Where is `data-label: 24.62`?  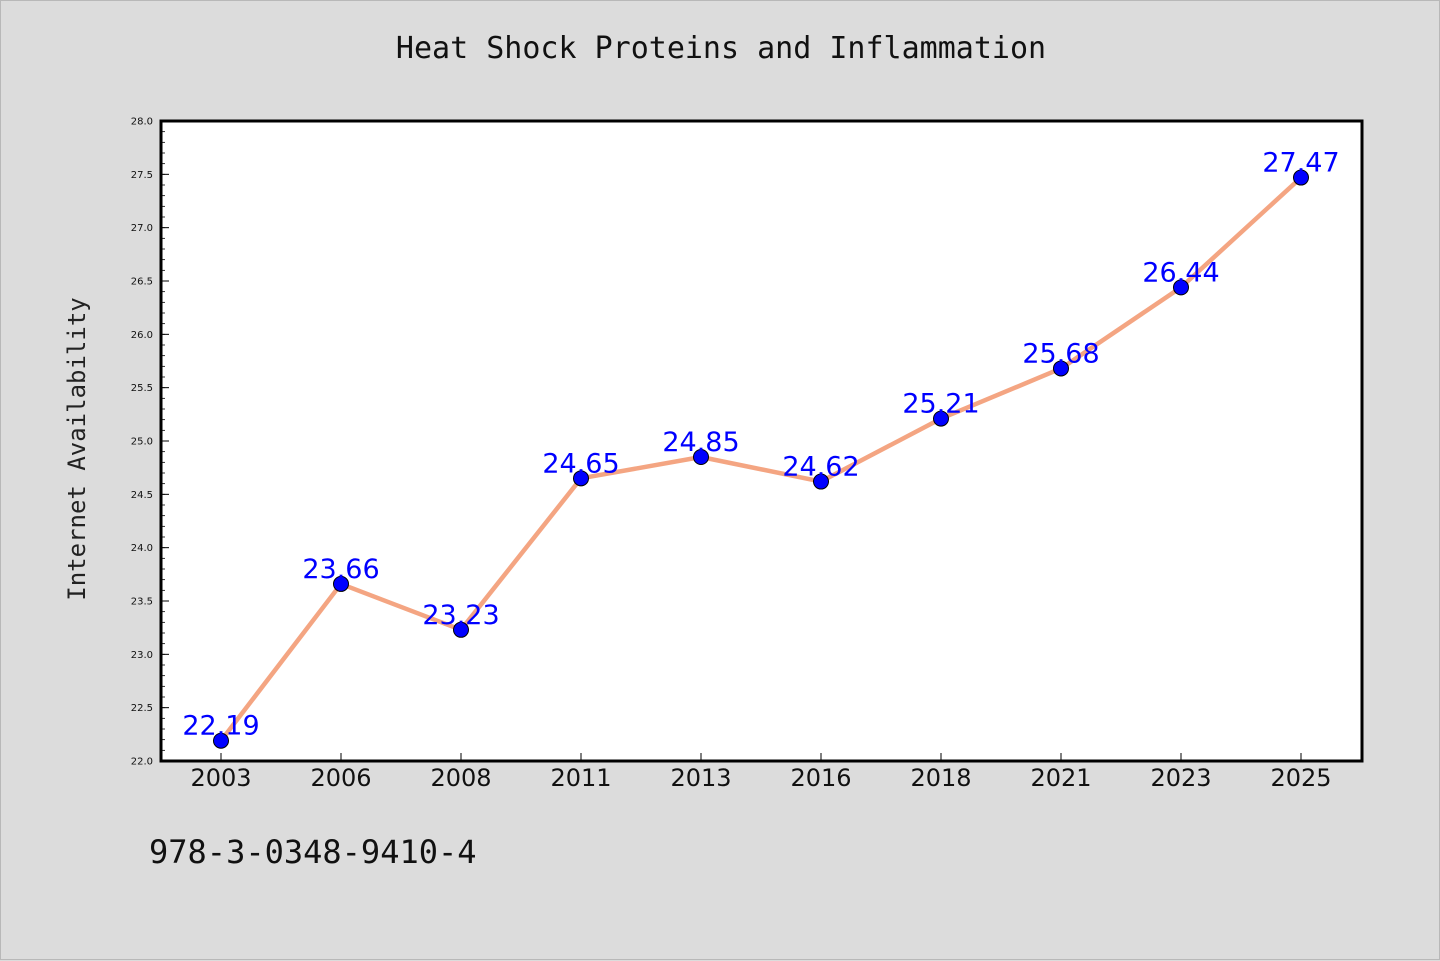 data-label: 24.62 is located at coordinates (820, 467).